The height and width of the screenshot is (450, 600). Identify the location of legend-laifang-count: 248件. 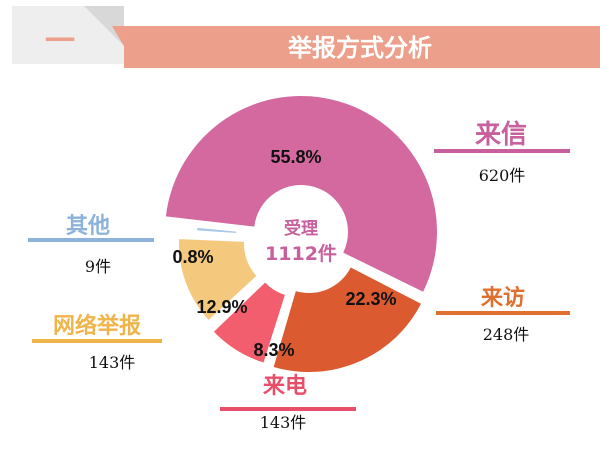
(506, 334).